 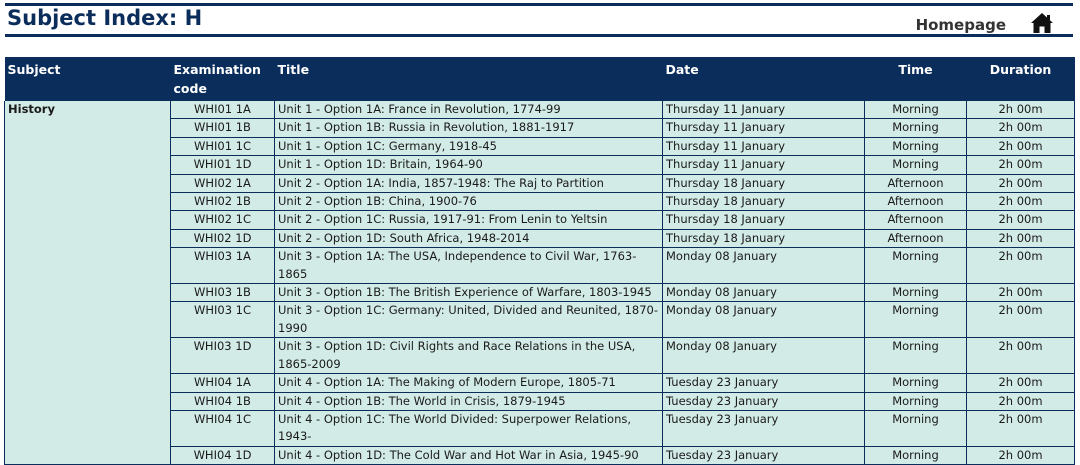 I want to click on column-header-examination-code: Examination code, so click(x=222, y=79).